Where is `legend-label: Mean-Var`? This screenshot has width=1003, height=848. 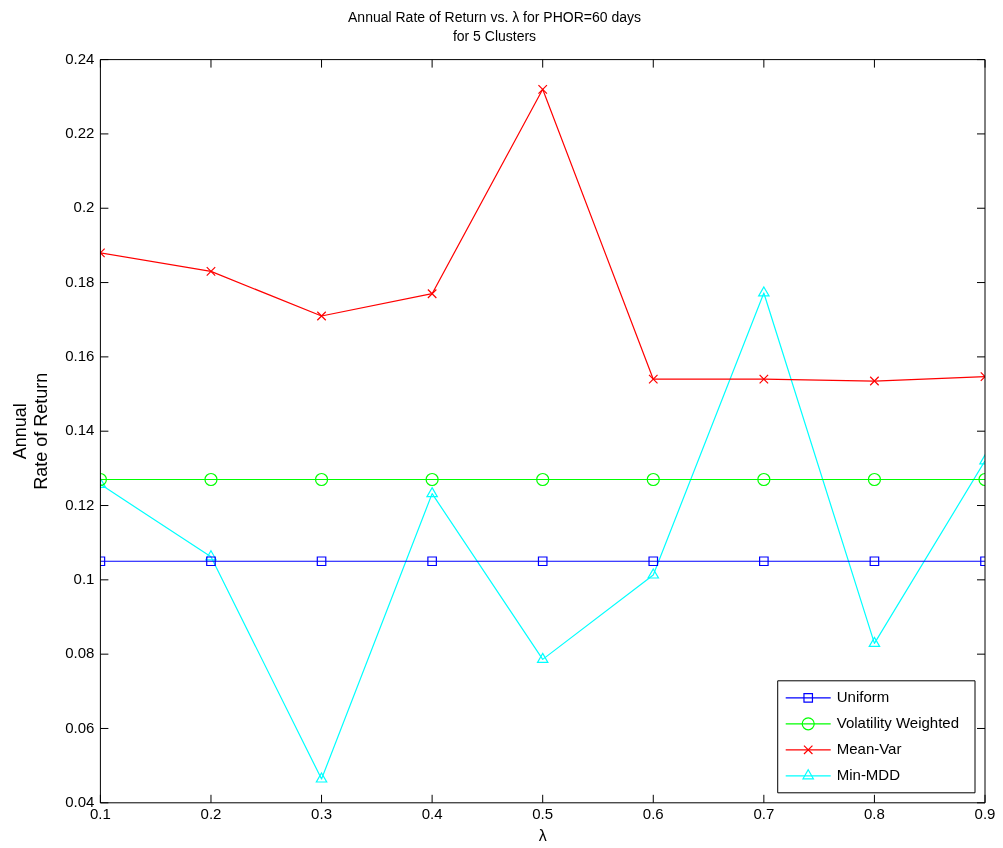 legend-label: Mean-Var is located at coordinates (869, 748).